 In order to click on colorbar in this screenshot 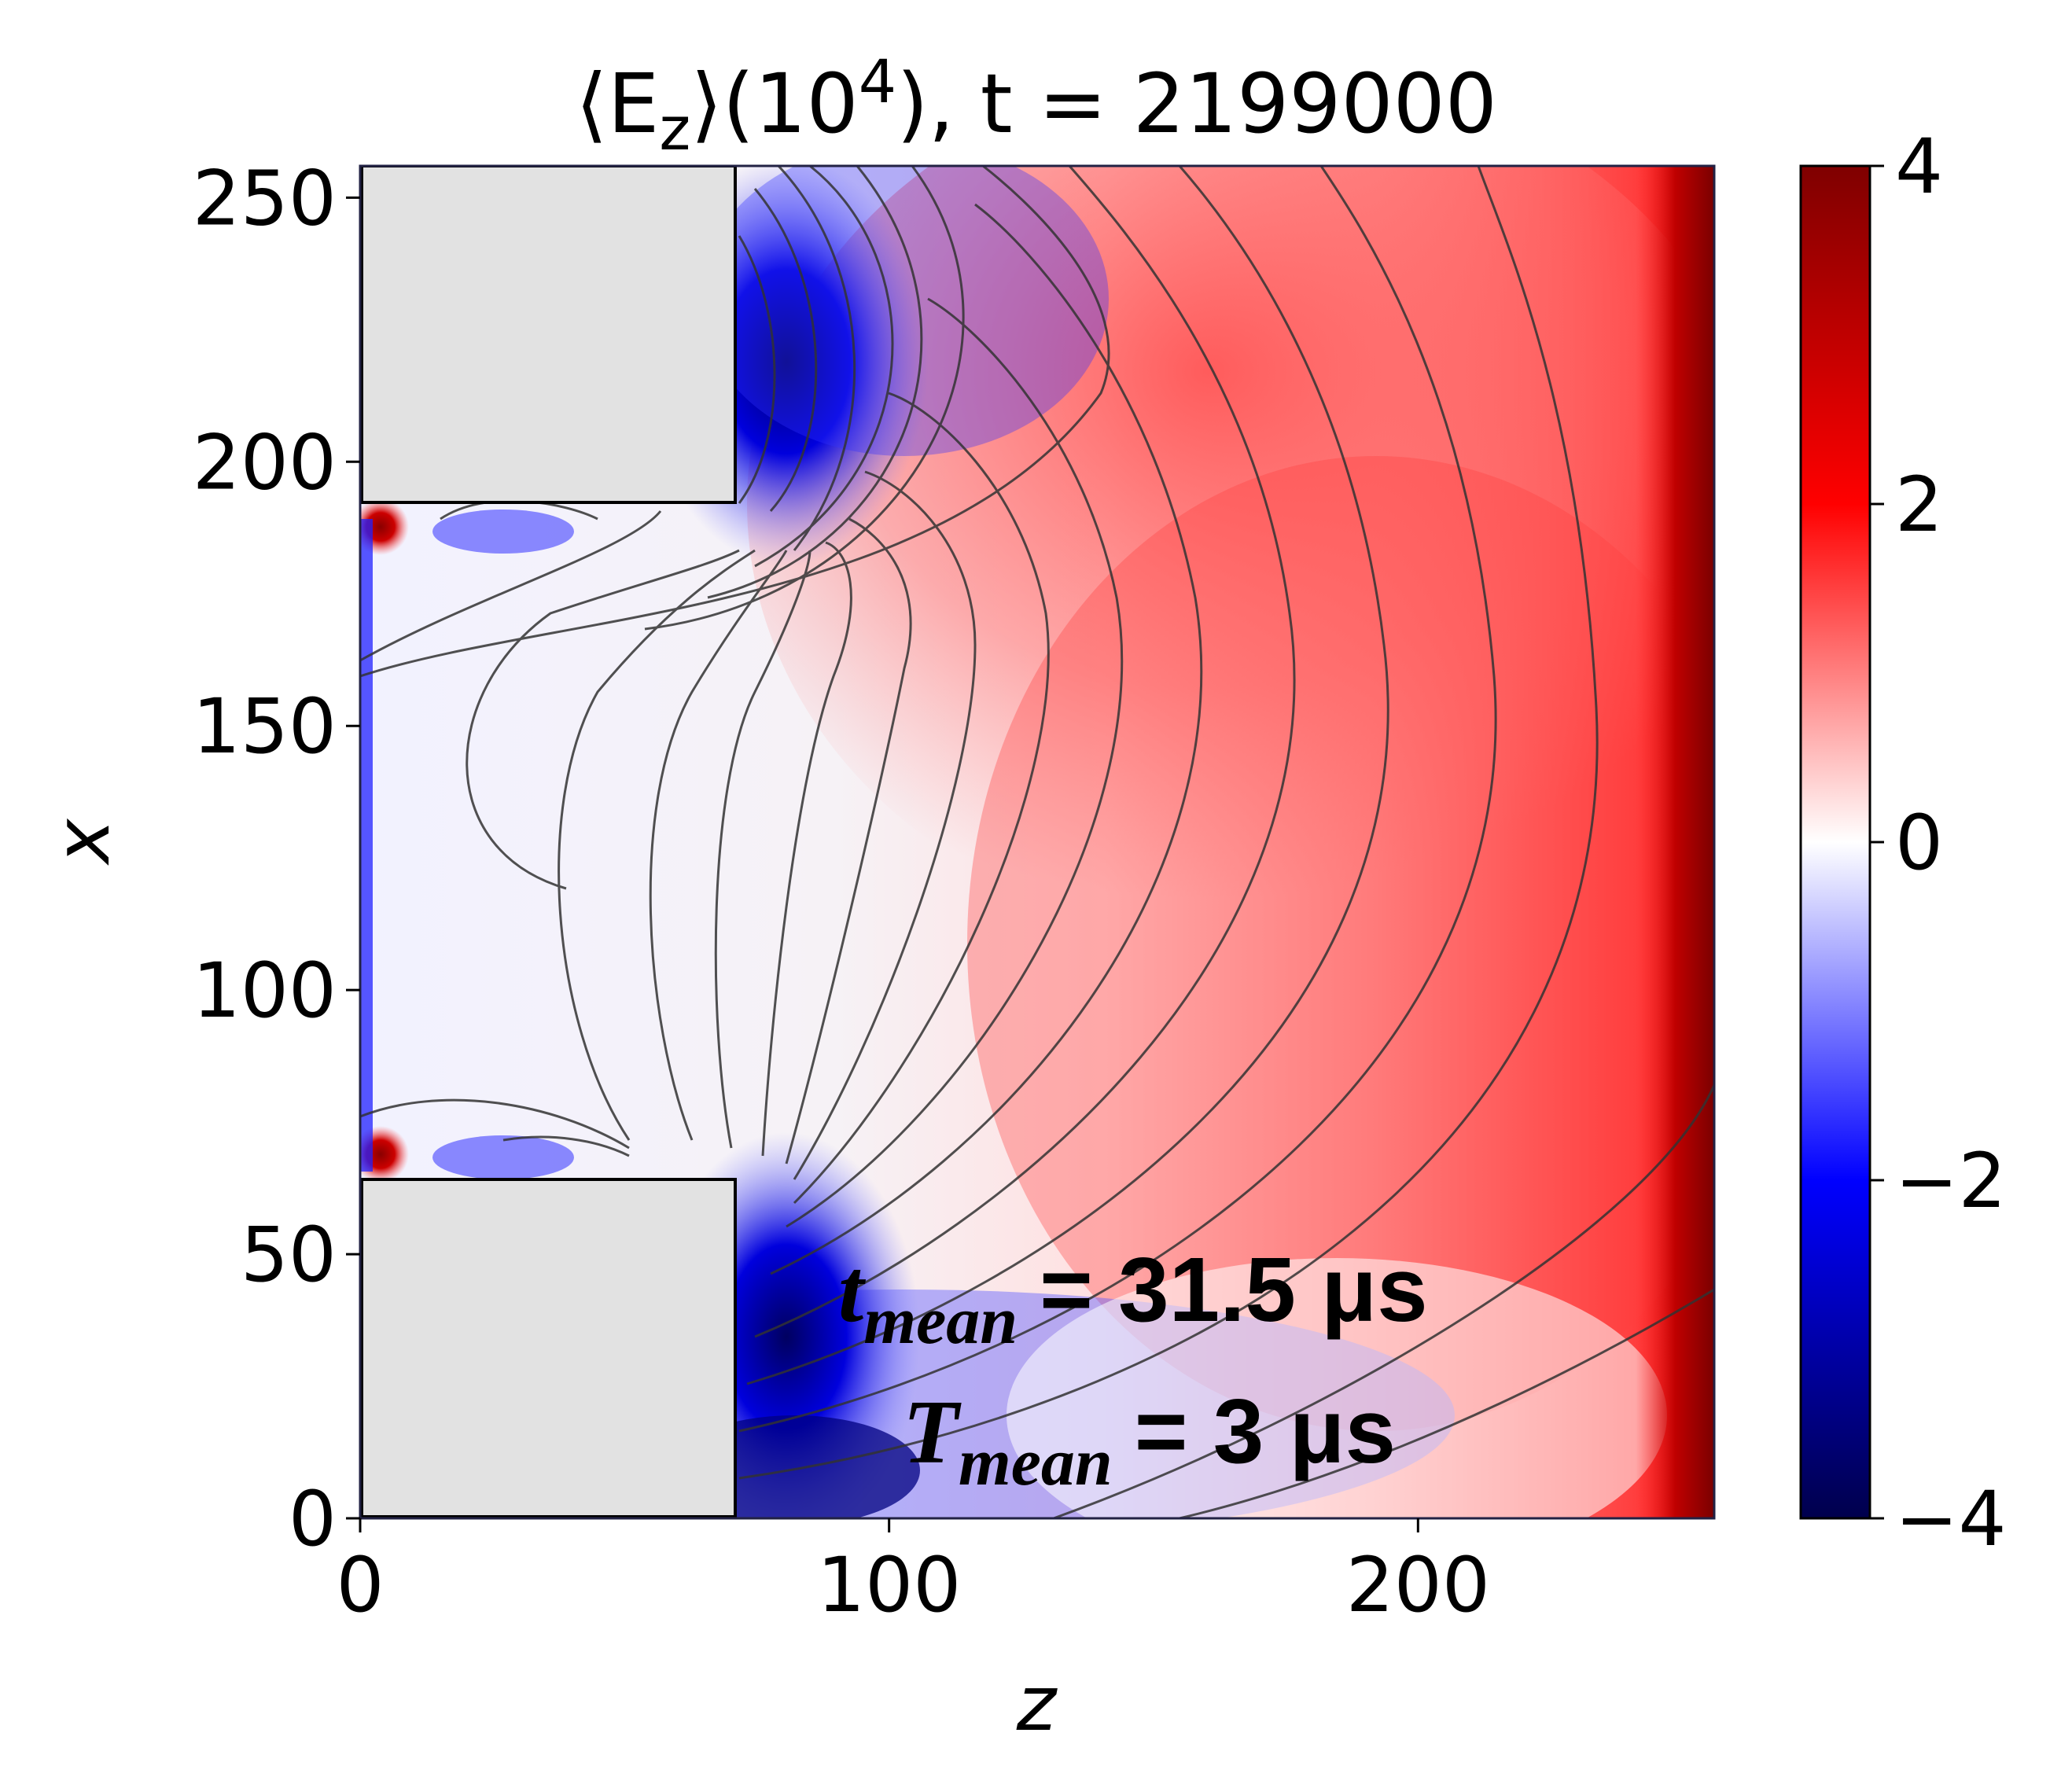, I will do `click(1835, 842)`.